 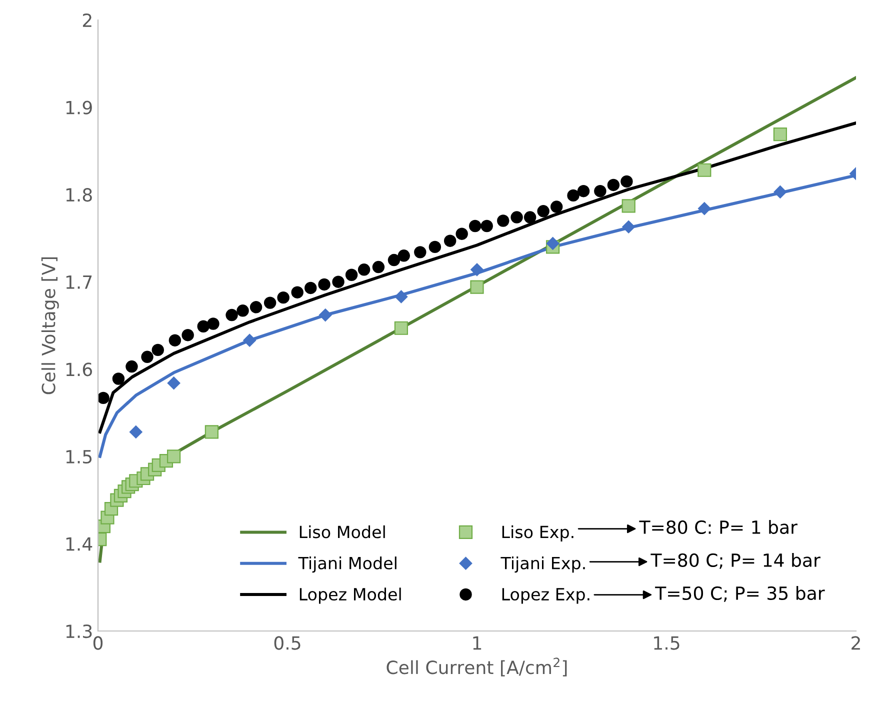 I want to click on y-tick-label: 1.4, so click(x=79, y=544).